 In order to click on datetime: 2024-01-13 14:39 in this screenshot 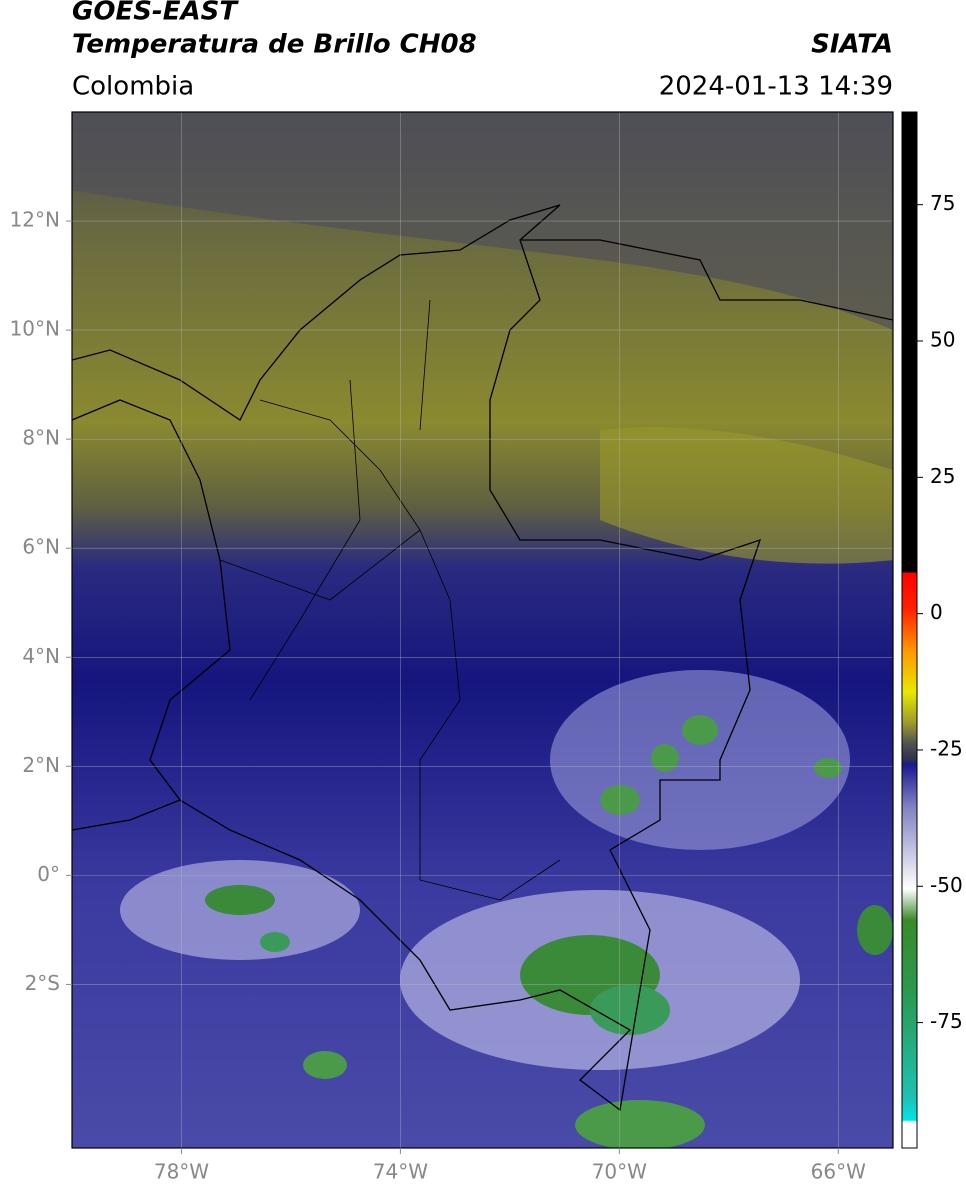, I will do `click(776, 87)`.